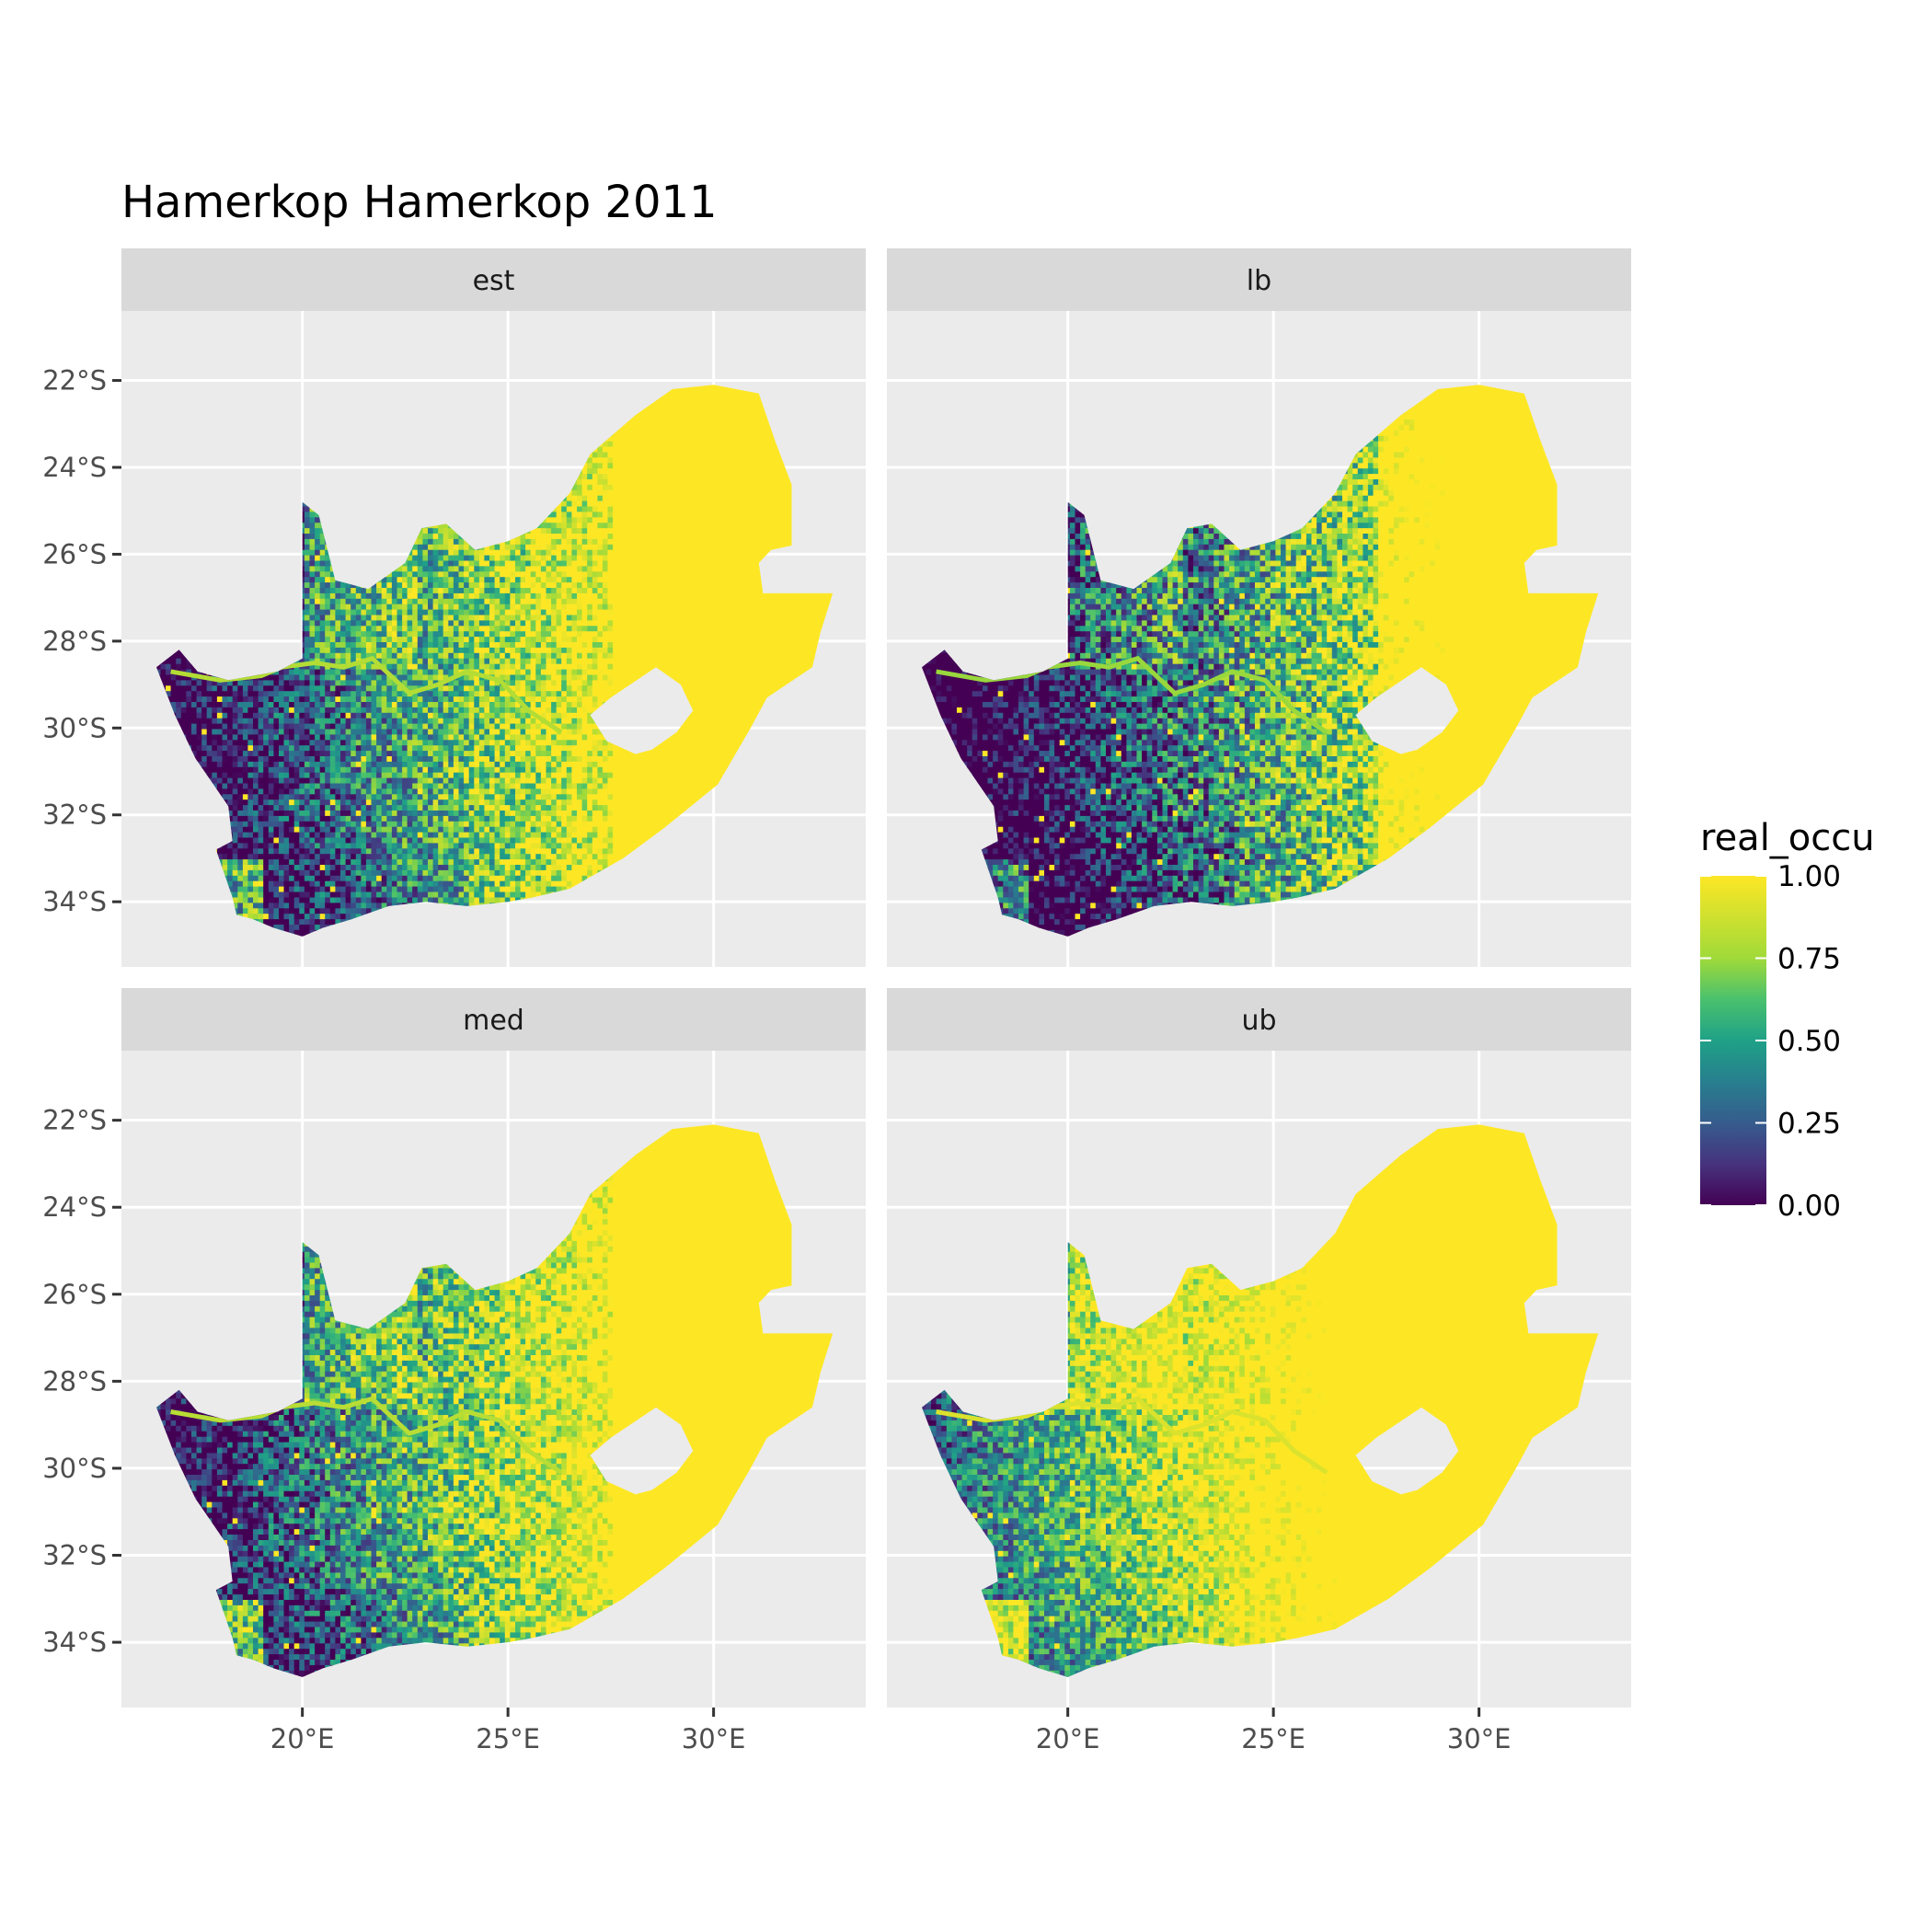 The width and height of the screenshot is (1932, 1932). Describe the element at coordinates (493, 607) in the screenshot. I see `facet-panel-est: est` at that location.